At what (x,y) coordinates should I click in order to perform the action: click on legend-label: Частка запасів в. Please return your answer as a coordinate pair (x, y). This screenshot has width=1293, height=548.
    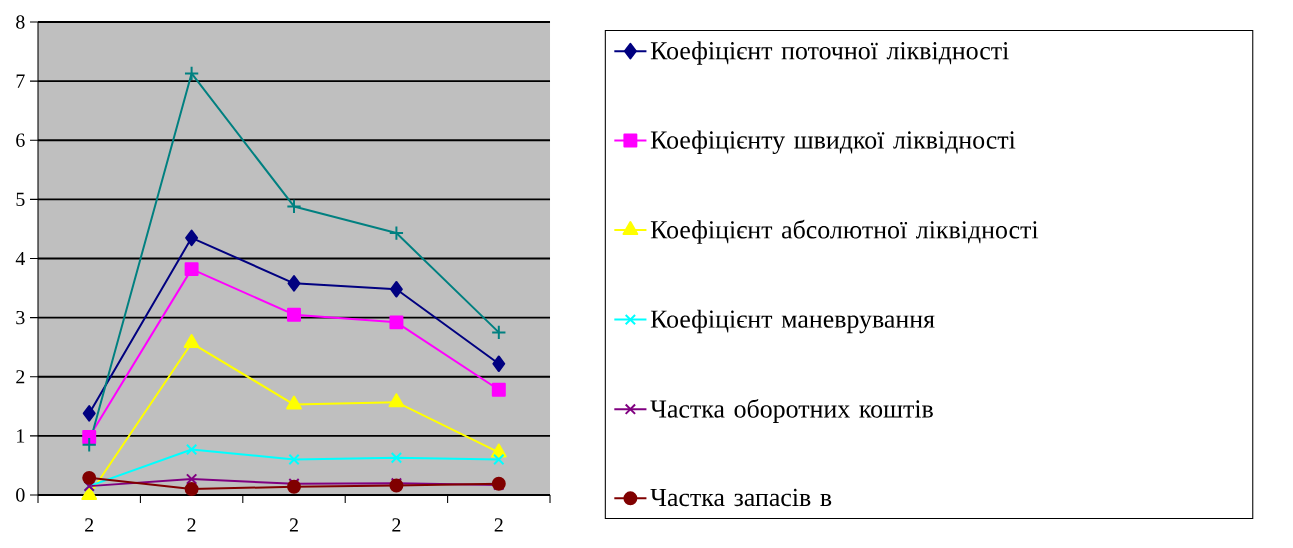
    Looking at the image, I should click on (741, 497).